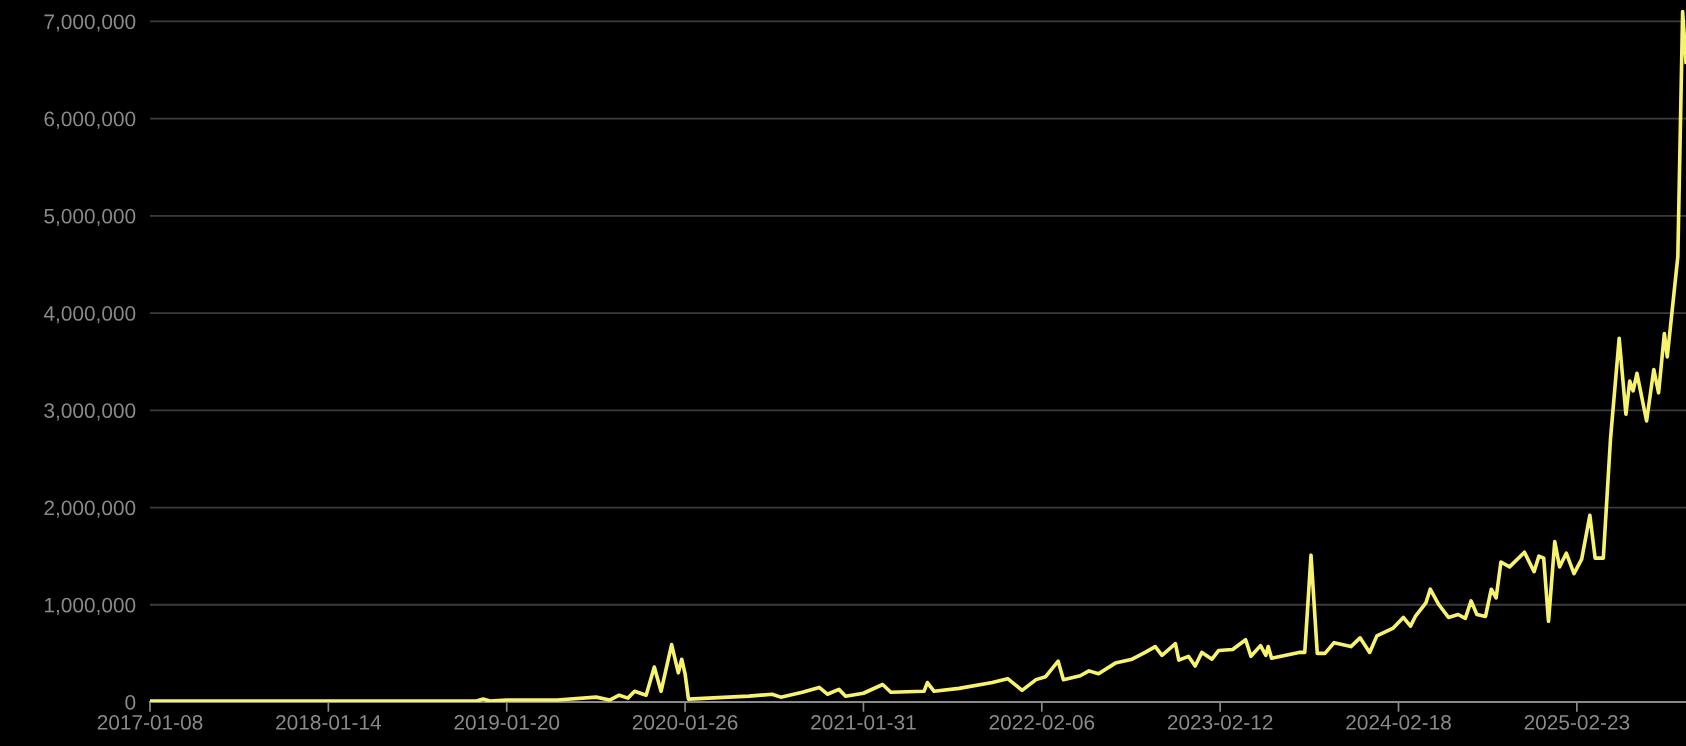 The image size is (1686, 746). I want to click on y-tick-label: 0, so click(130, 702).